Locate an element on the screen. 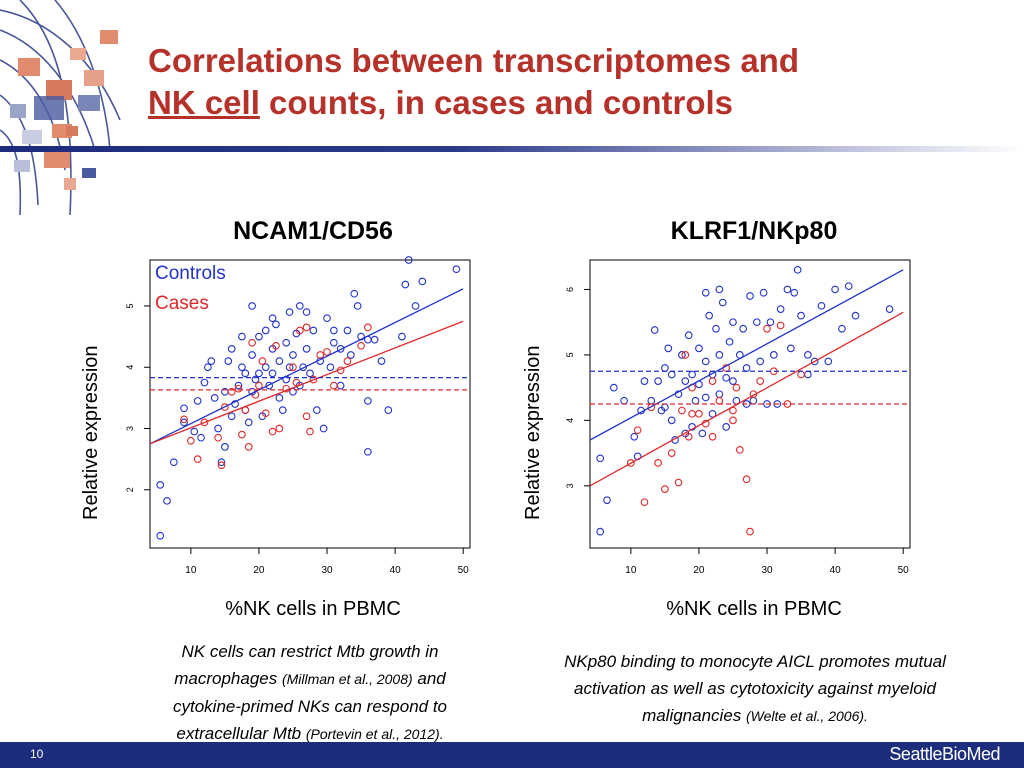  caption1-reference2: (Portevin et al., 2012). is located at coordinates (374, 734).